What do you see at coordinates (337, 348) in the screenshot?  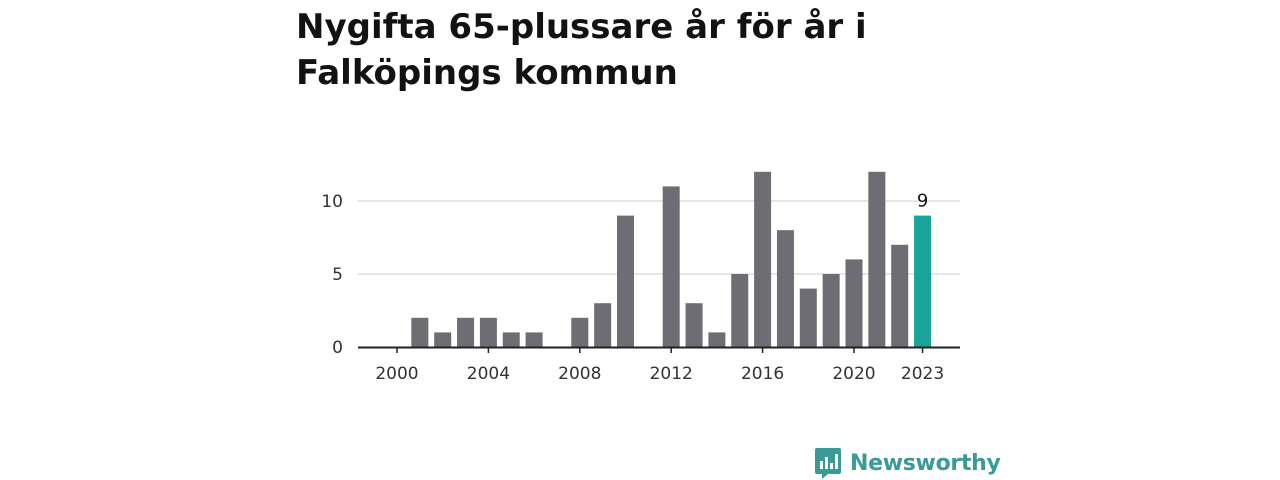 I see `y-tick-label: 0` at bounding box center [337, 348].